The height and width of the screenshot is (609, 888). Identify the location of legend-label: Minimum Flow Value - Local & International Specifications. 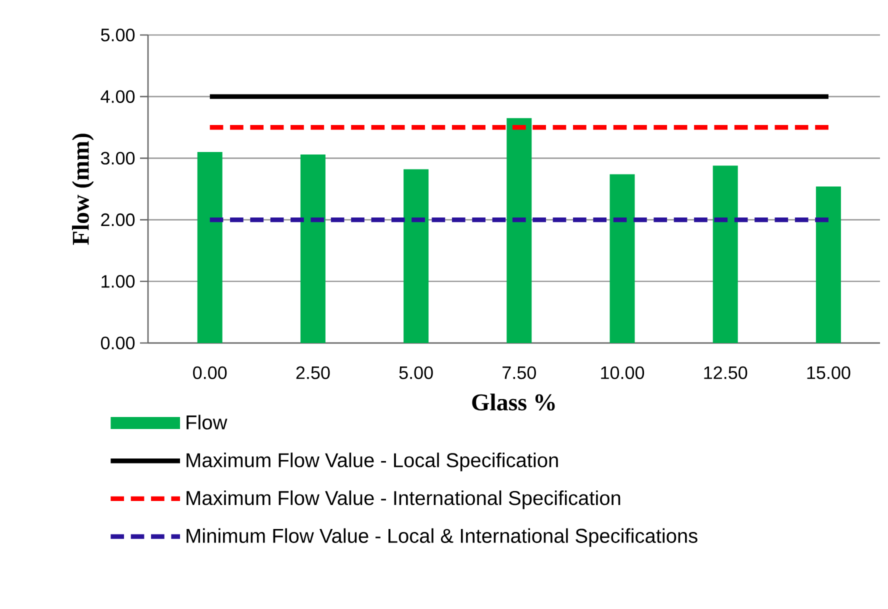
(442, 537).